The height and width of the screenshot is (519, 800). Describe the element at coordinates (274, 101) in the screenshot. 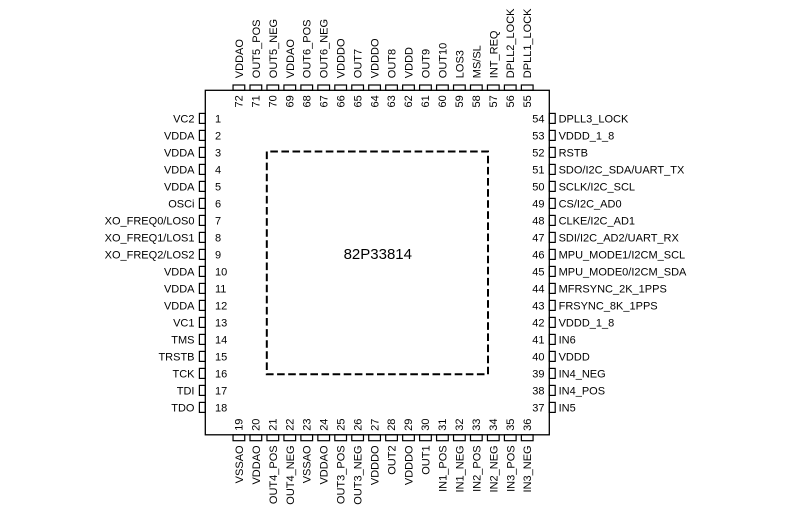

I see `svg-text: 70` at that location.